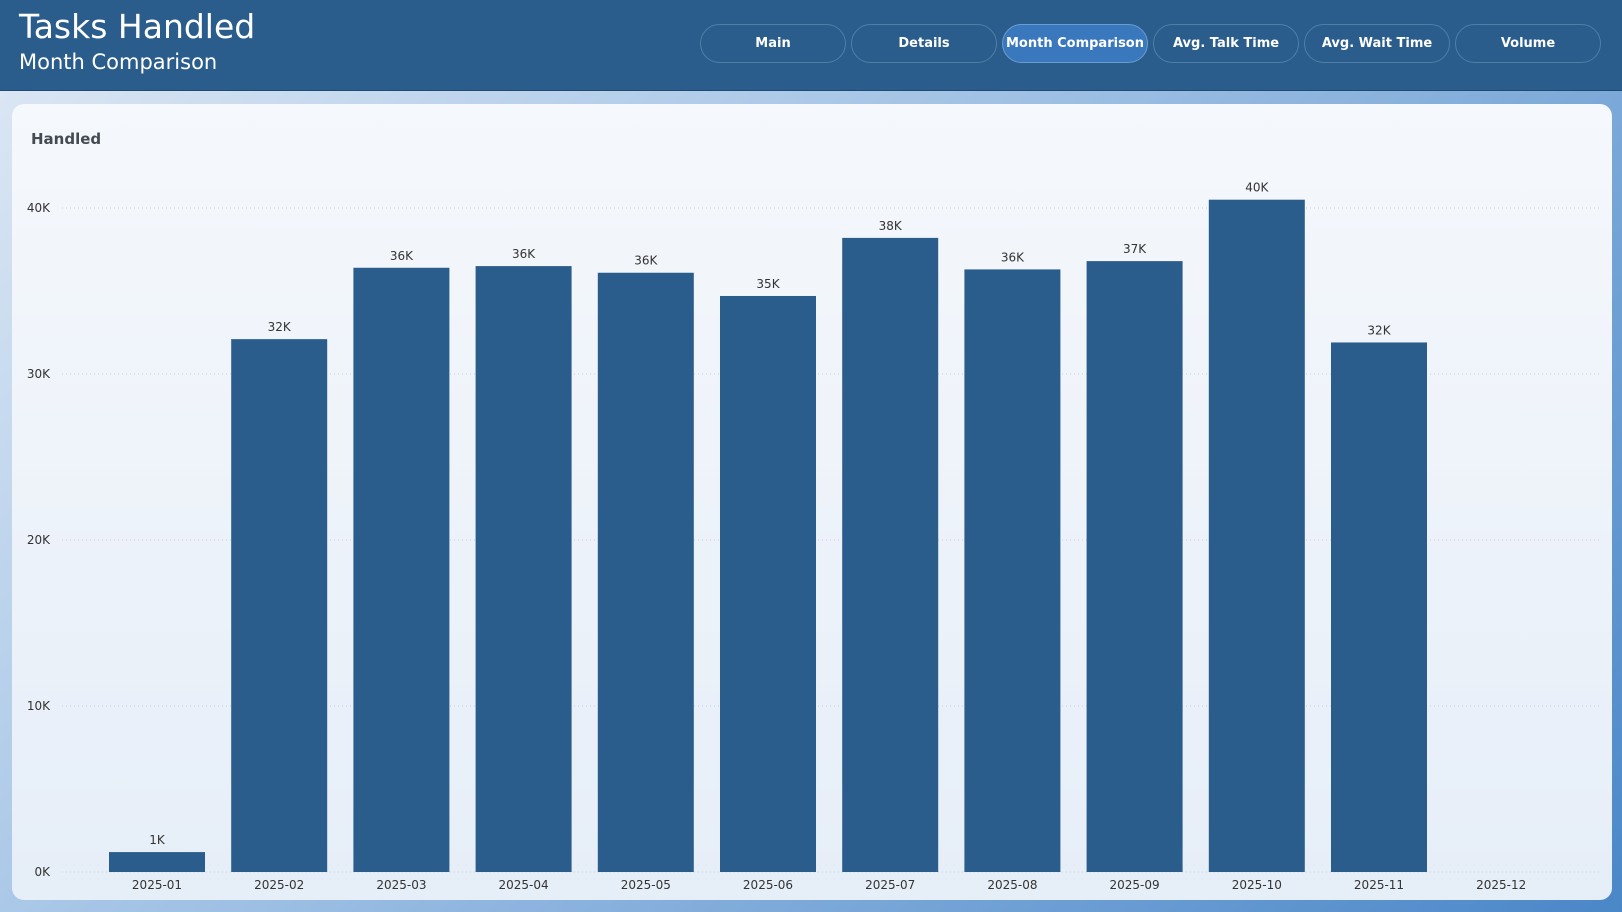  What do you see at coordinates (891, 226) in the screenshot?
I see `data-label-2025-07: 38K` at bounding box center [891, 226].